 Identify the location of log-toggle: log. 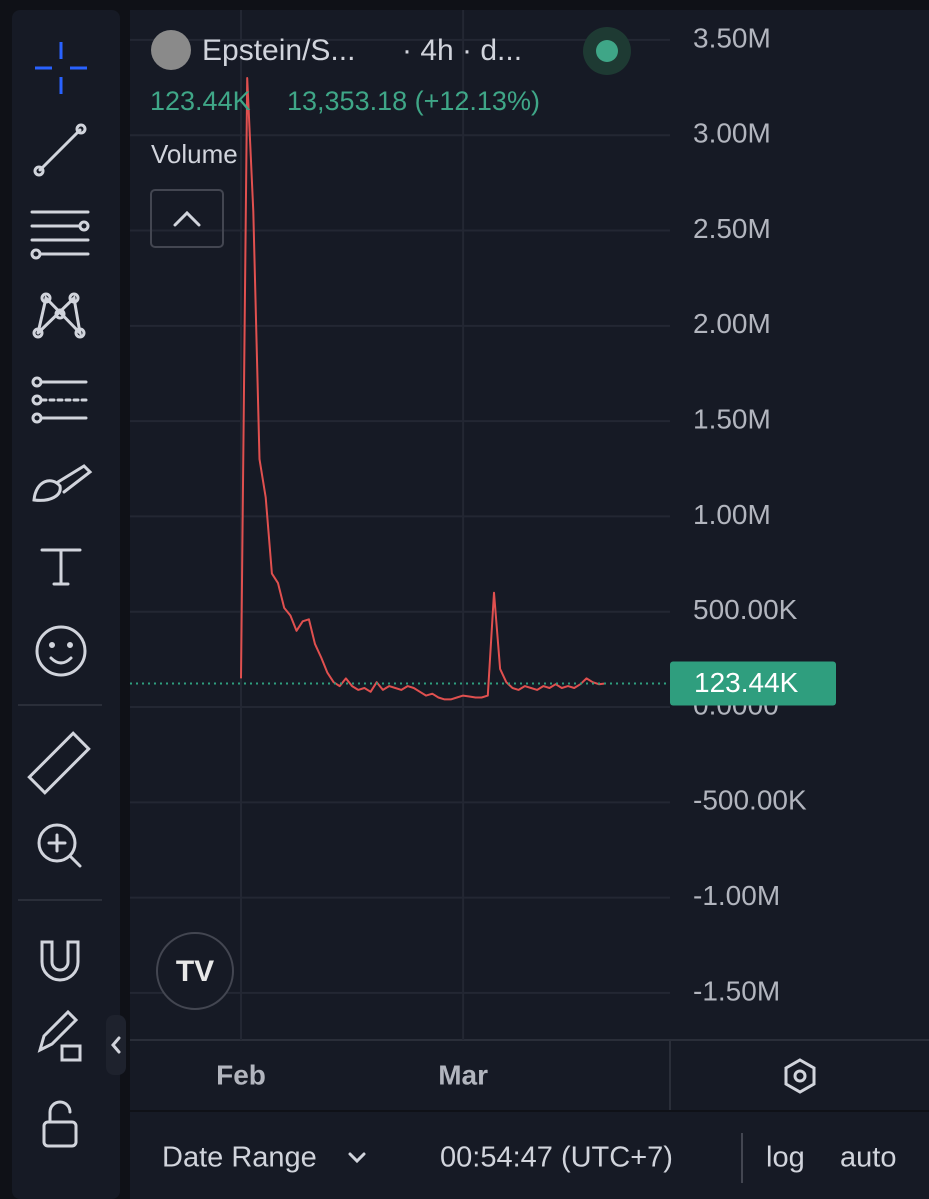
(785, 1158).